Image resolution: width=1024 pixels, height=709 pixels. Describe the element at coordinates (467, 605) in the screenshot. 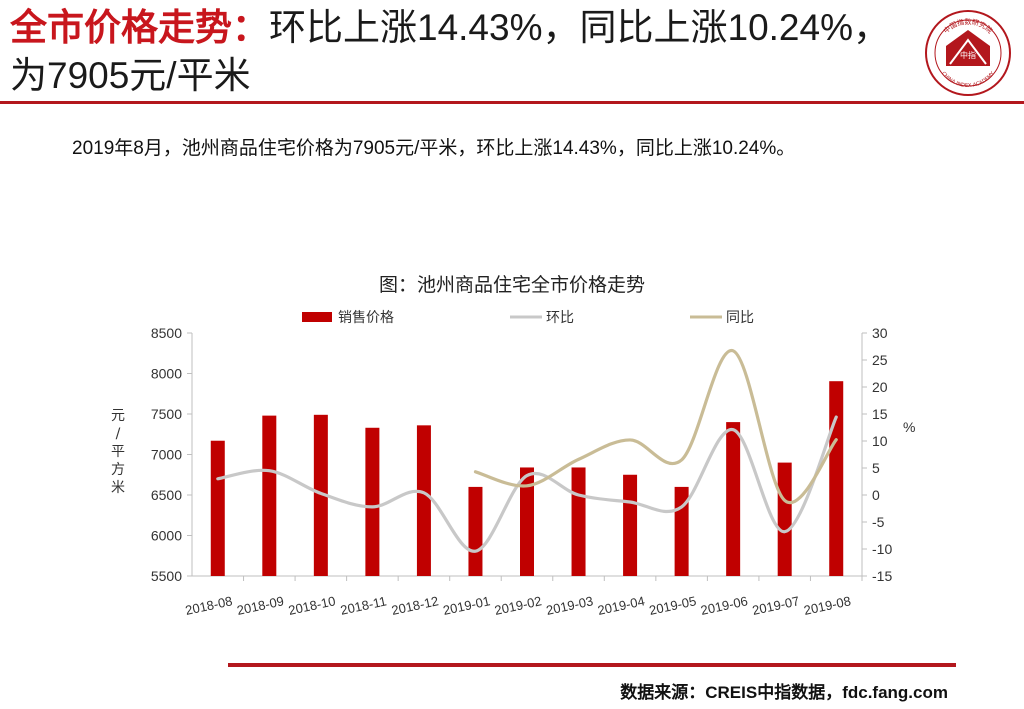

I see `x-tick-label: 2019-01` at that location.